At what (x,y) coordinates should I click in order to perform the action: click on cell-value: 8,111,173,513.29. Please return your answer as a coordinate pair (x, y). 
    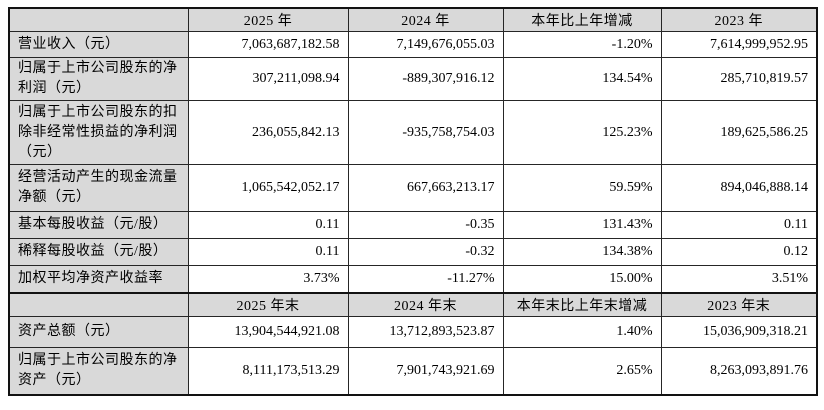
    Looking at the image, I should click on (268, 371).